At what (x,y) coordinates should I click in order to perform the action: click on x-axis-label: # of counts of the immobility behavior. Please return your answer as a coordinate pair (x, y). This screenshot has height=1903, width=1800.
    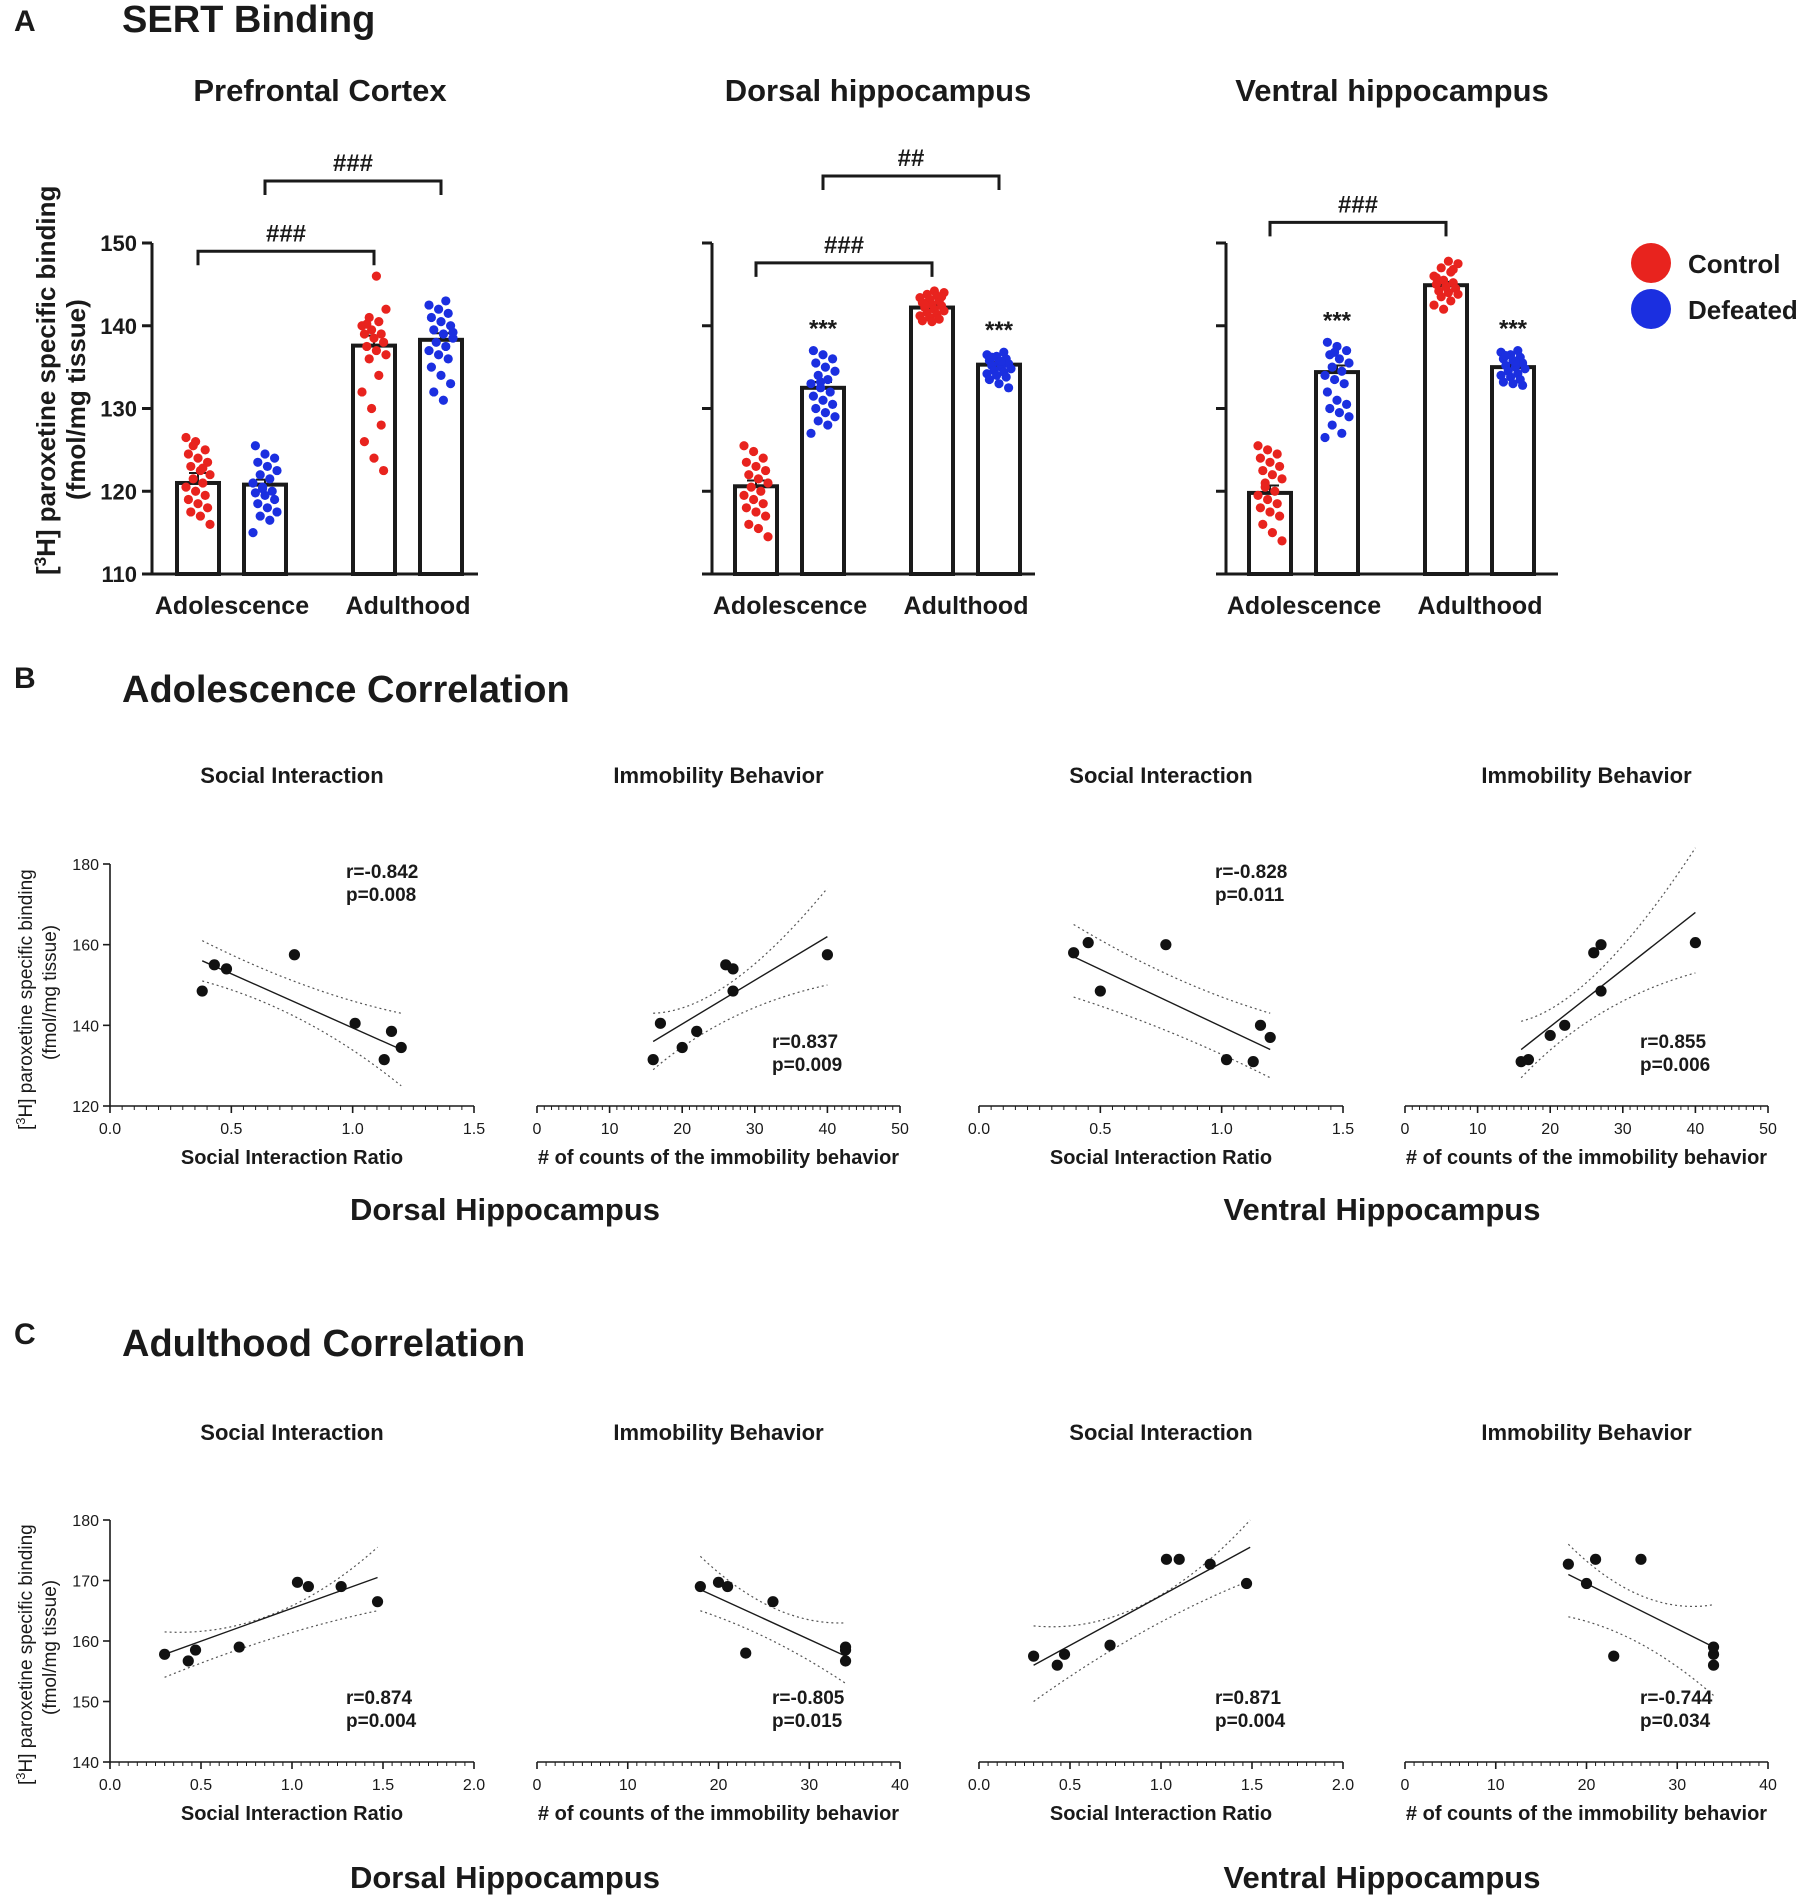
    Looking at the image, I should click on (718, 1814).